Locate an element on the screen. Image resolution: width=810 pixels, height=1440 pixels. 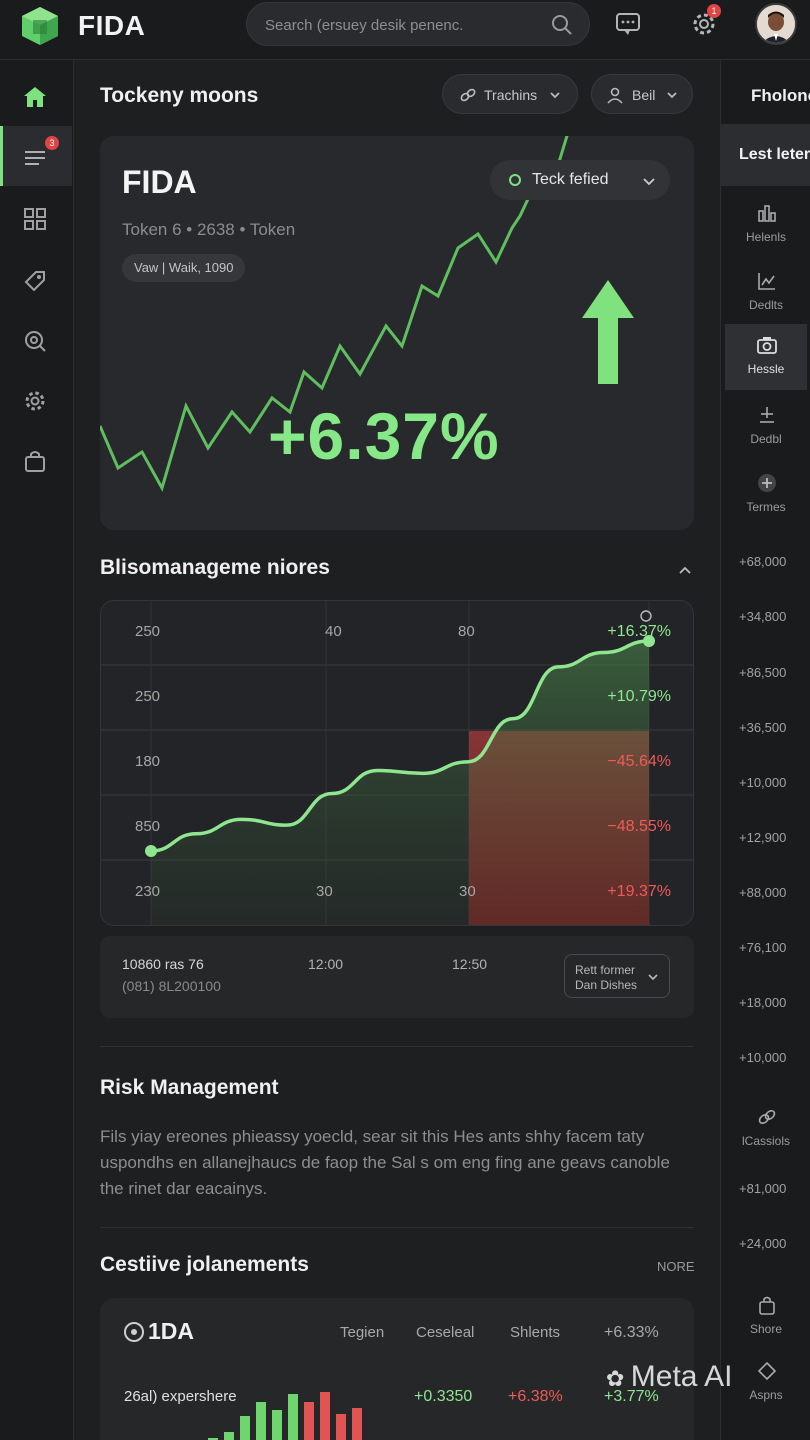
filter-dropdown-beil: Beil is located at coordinates (642, 94).